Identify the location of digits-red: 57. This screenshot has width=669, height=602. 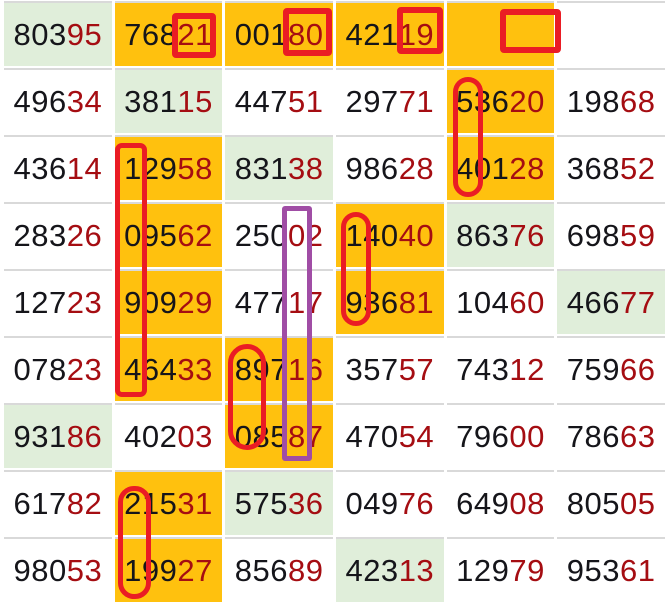
(416, 369).